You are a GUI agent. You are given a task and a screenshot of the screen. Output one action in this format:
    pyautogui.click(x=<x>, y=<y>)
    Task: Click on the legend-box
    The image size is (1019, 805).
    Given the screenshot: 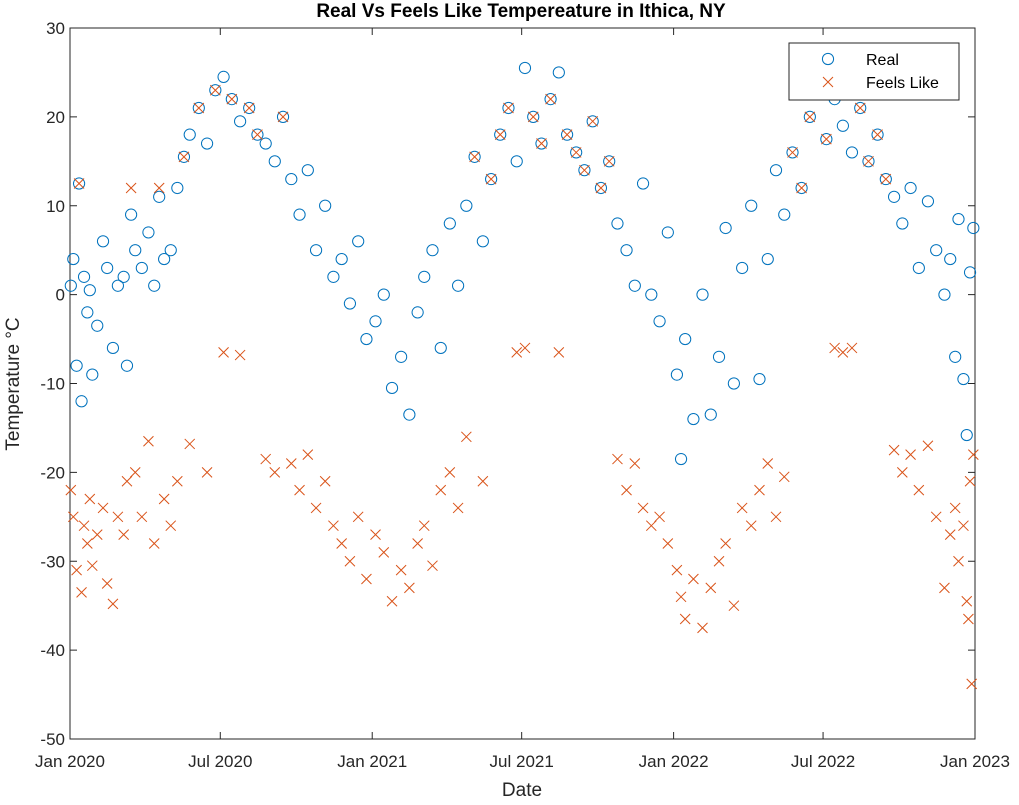 What is the action you would take?
    pyautogui.click(x=874, y=71)
    